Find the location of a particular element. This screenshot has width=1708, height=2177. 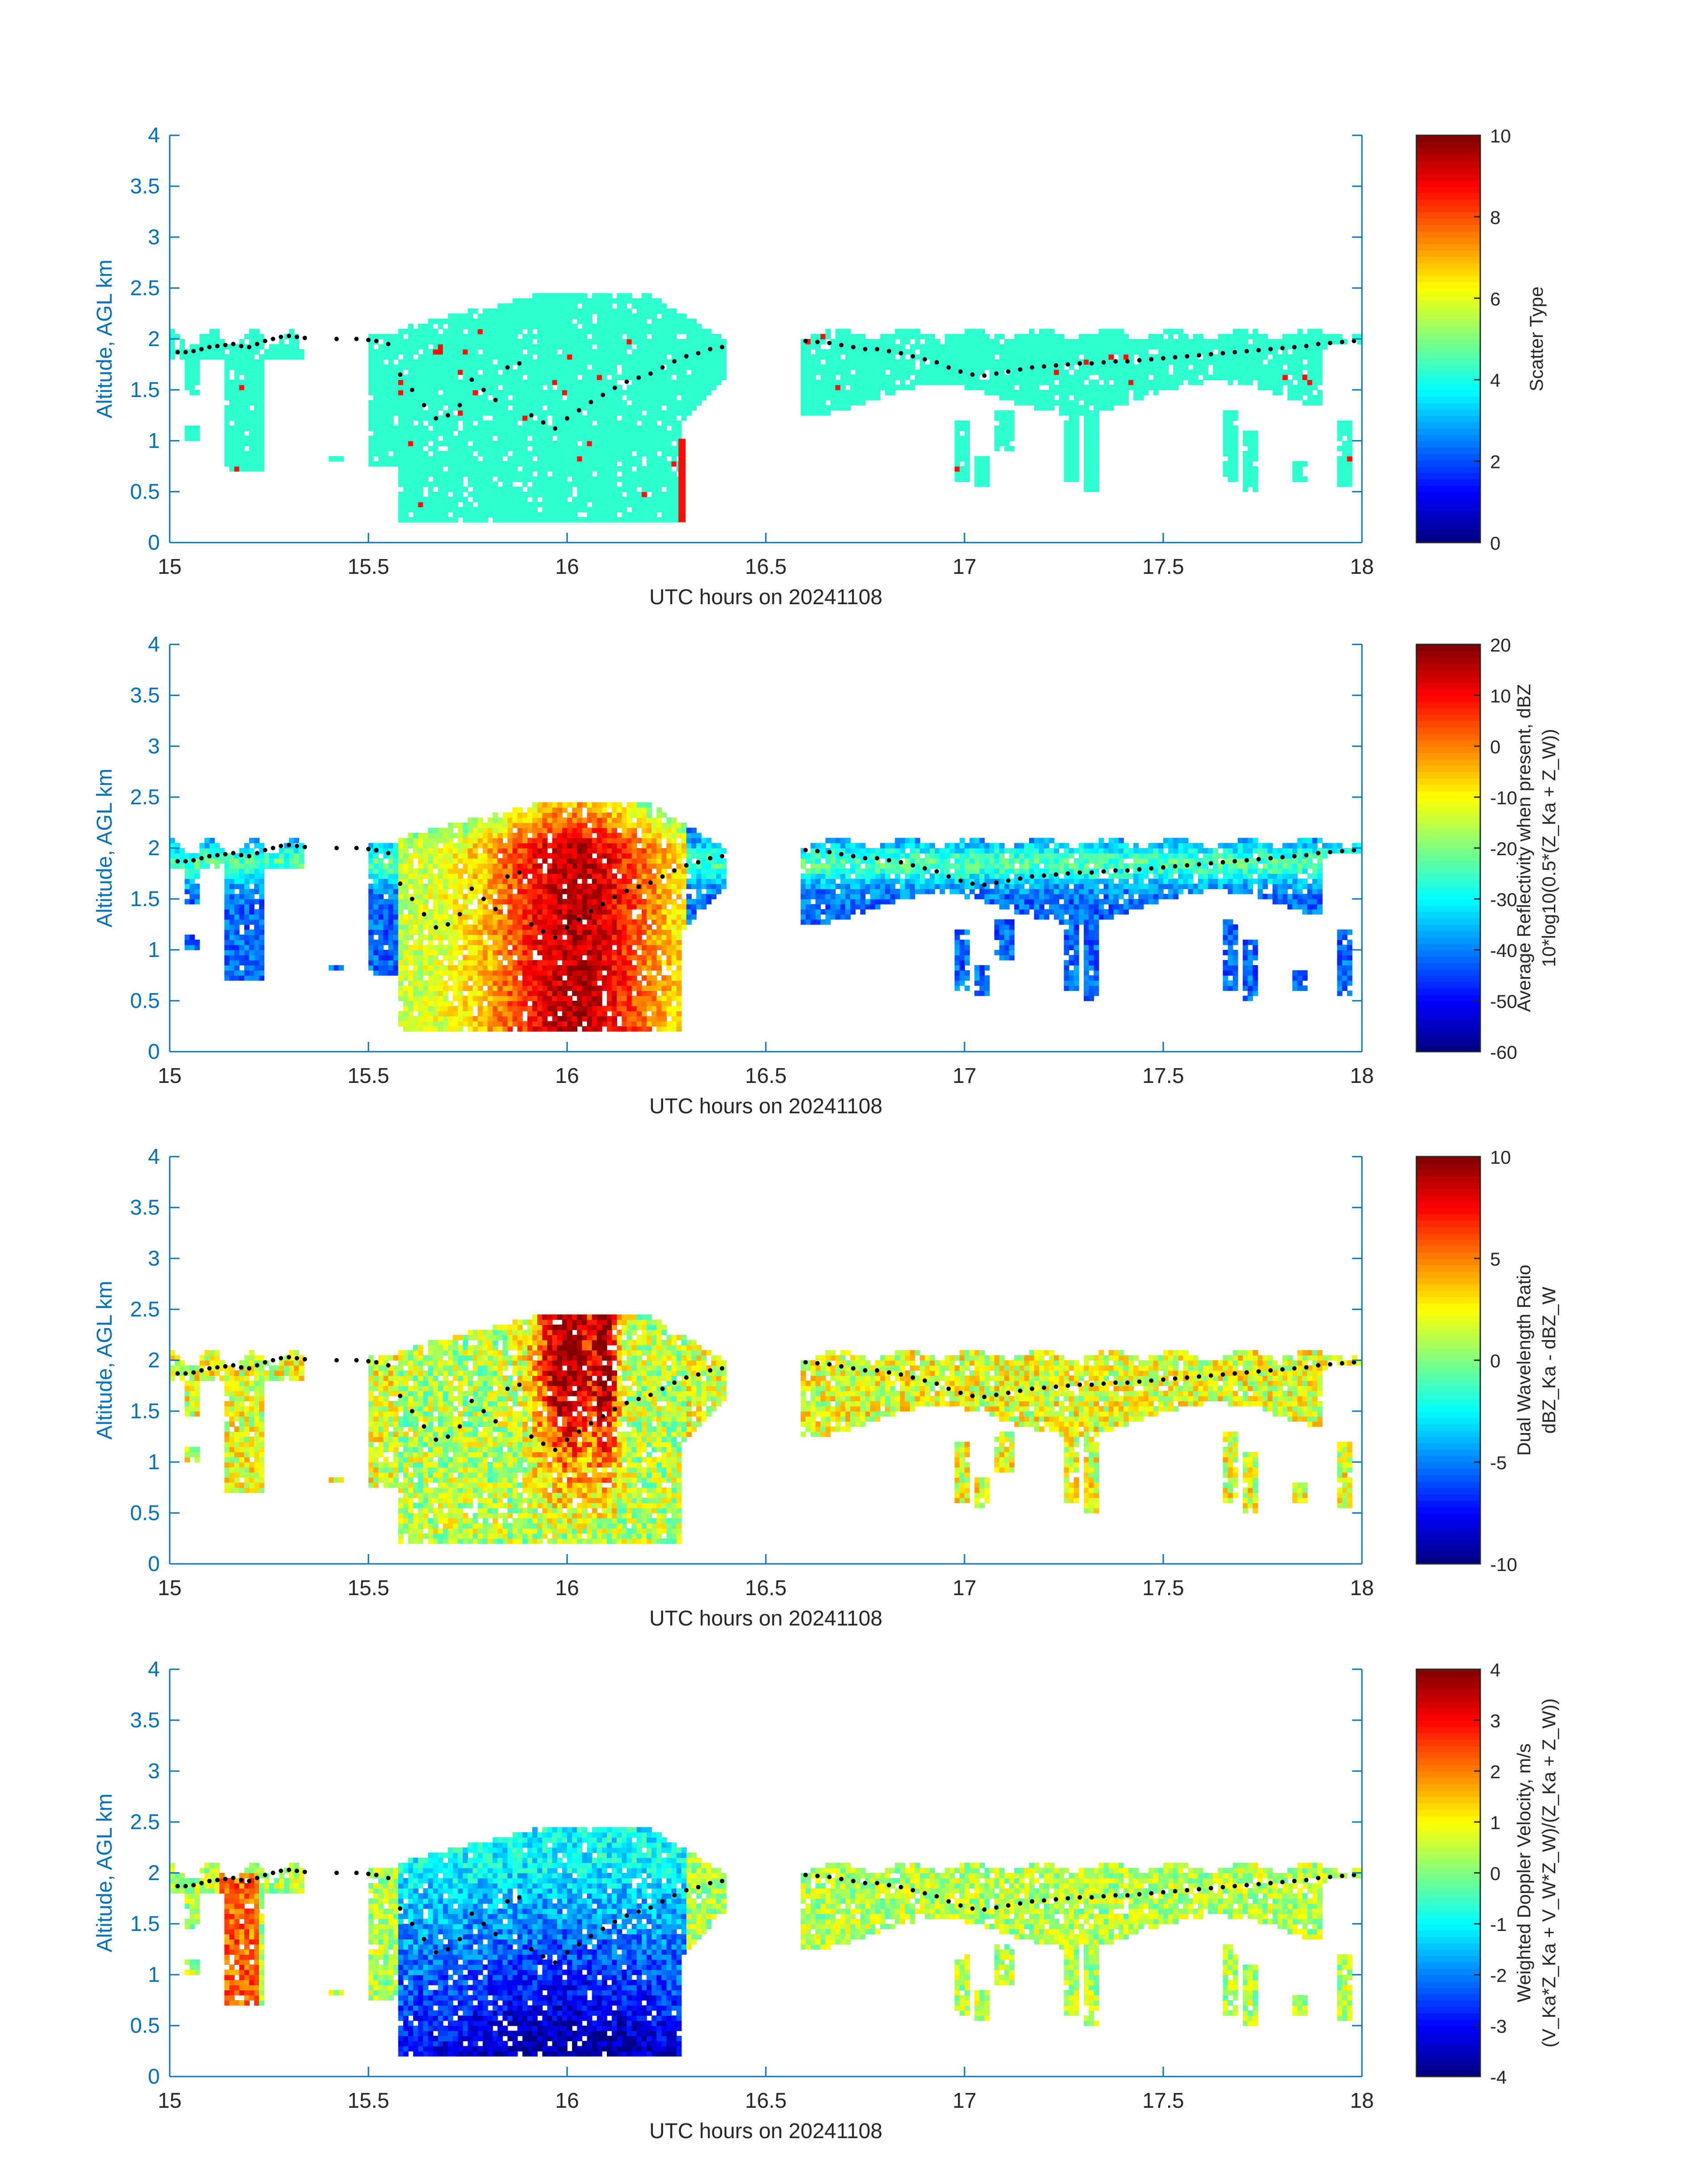

y-tick-label: 3 is located at coordinates (154, 237).